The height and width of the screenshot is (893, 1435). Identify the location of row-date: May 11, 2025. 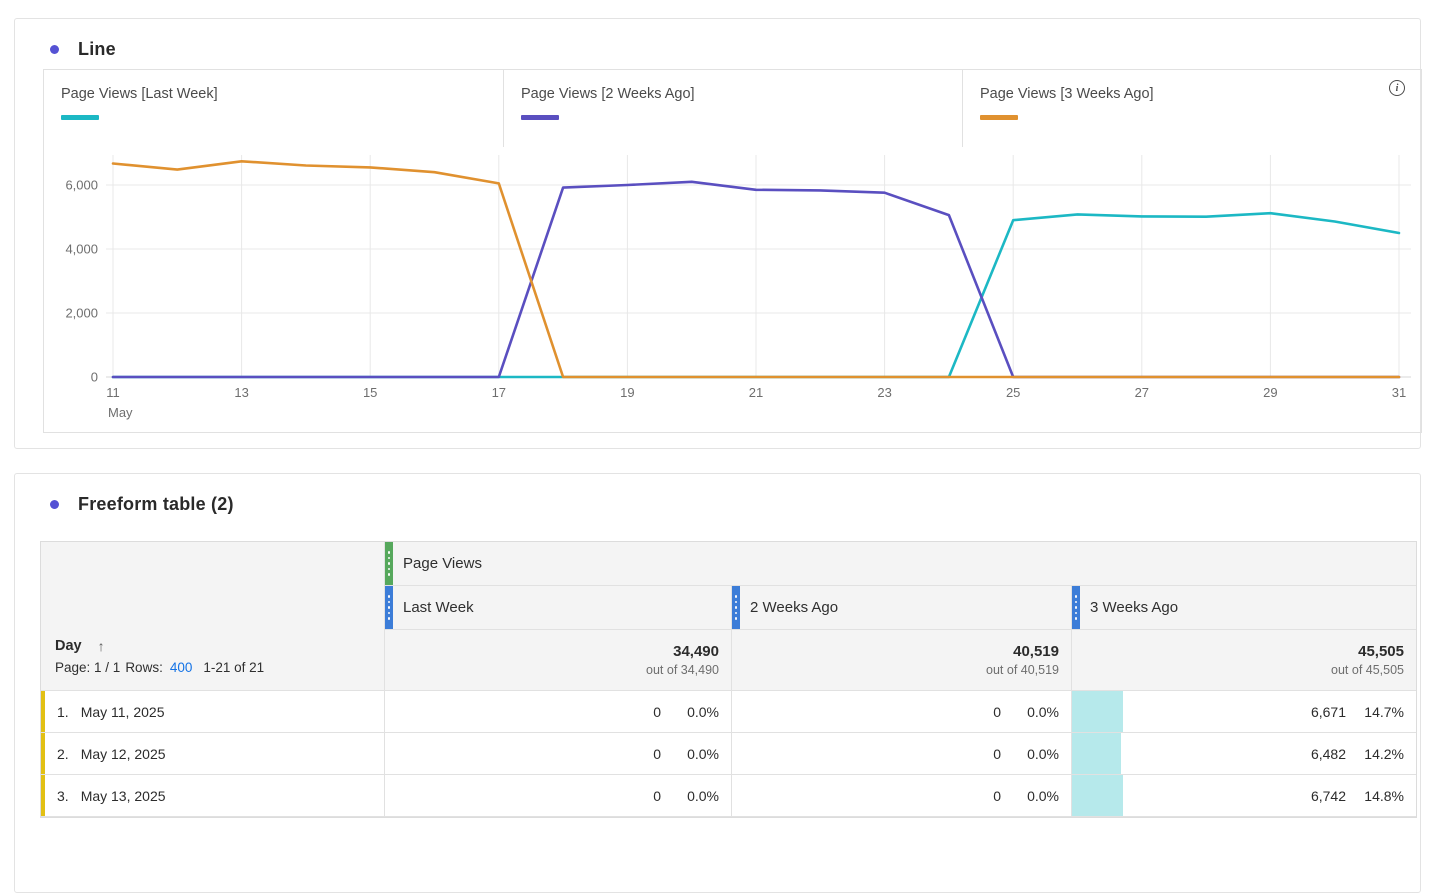
(122, 711).